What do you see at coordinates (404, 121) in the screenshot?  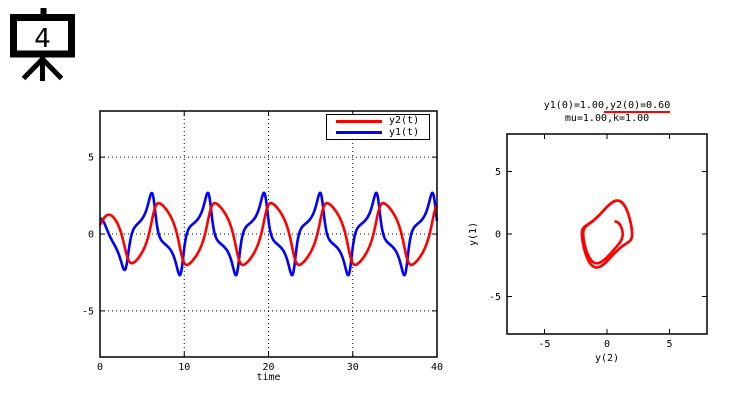 I see `legend-label-y2: y2(t)` at bounding box center [404, 121].